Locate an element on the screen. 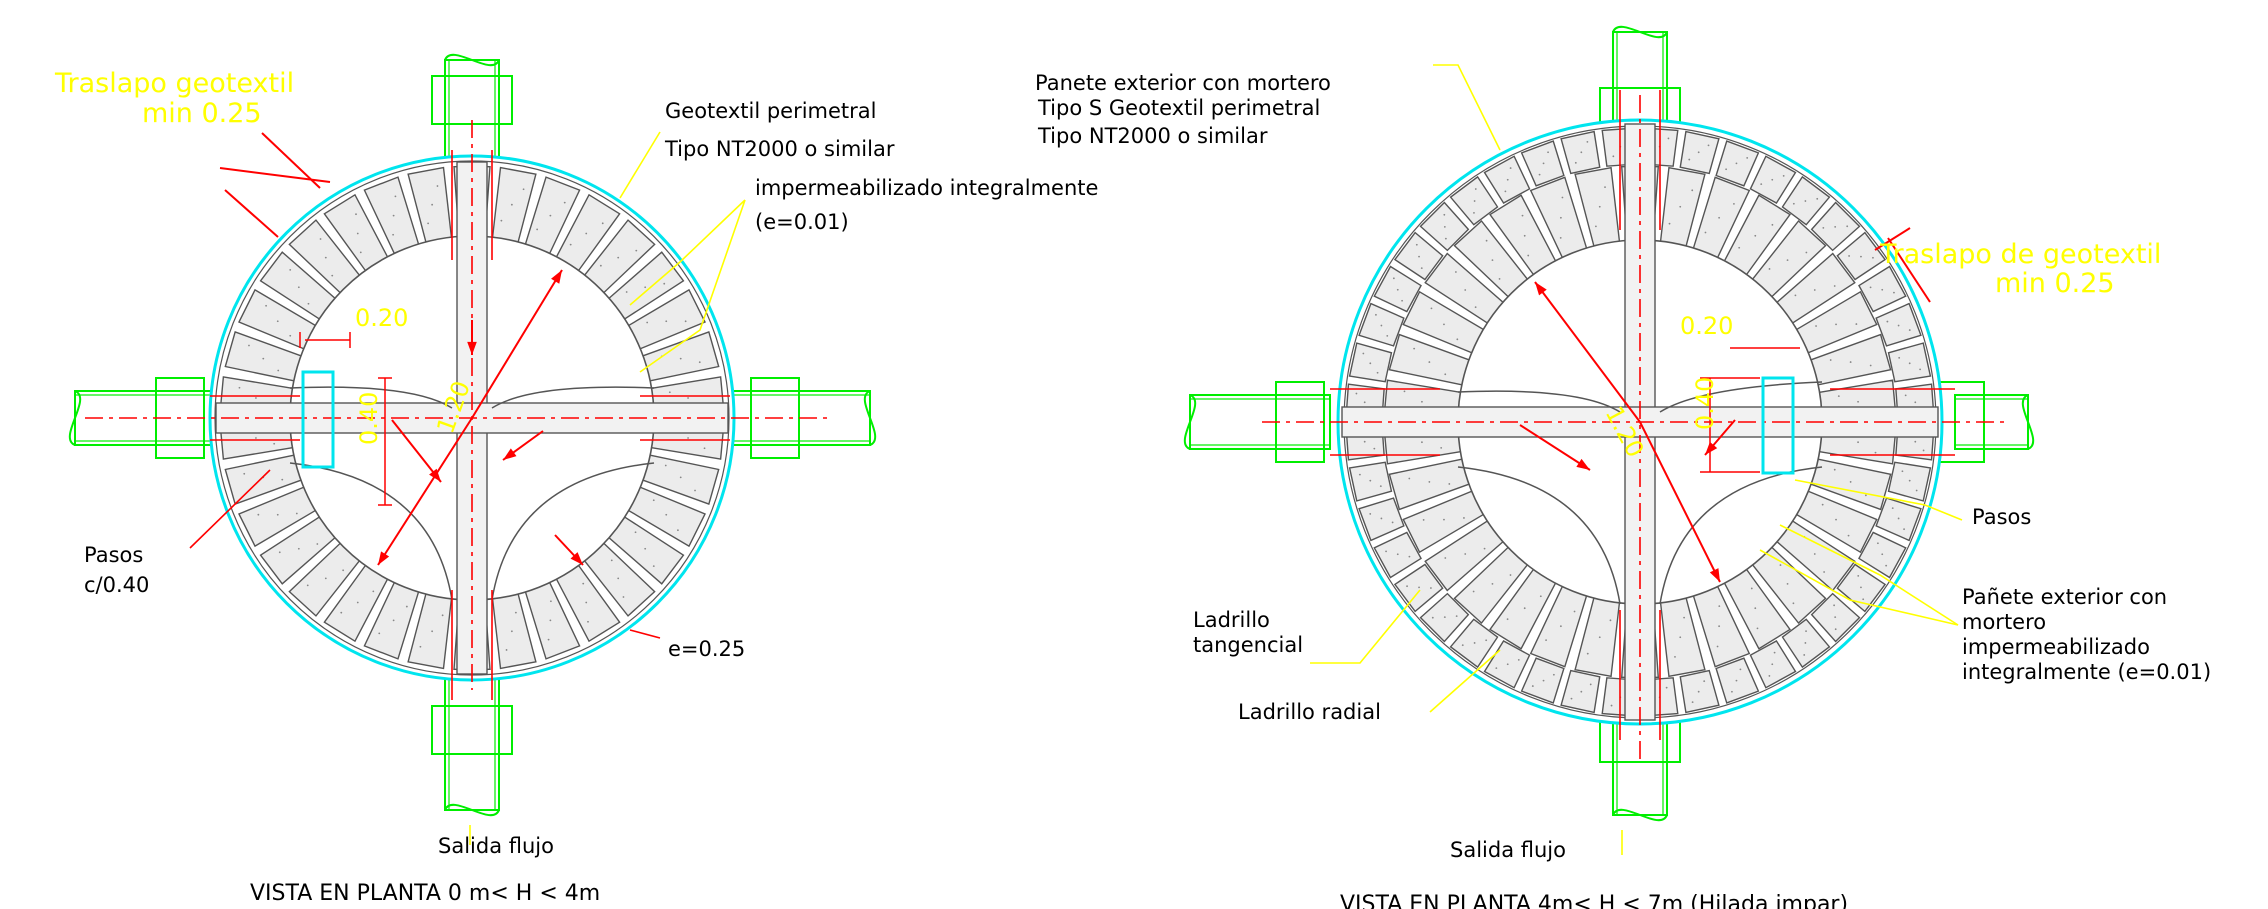  right-dim-020: 0.20 is located at coordinates (1706, 326).